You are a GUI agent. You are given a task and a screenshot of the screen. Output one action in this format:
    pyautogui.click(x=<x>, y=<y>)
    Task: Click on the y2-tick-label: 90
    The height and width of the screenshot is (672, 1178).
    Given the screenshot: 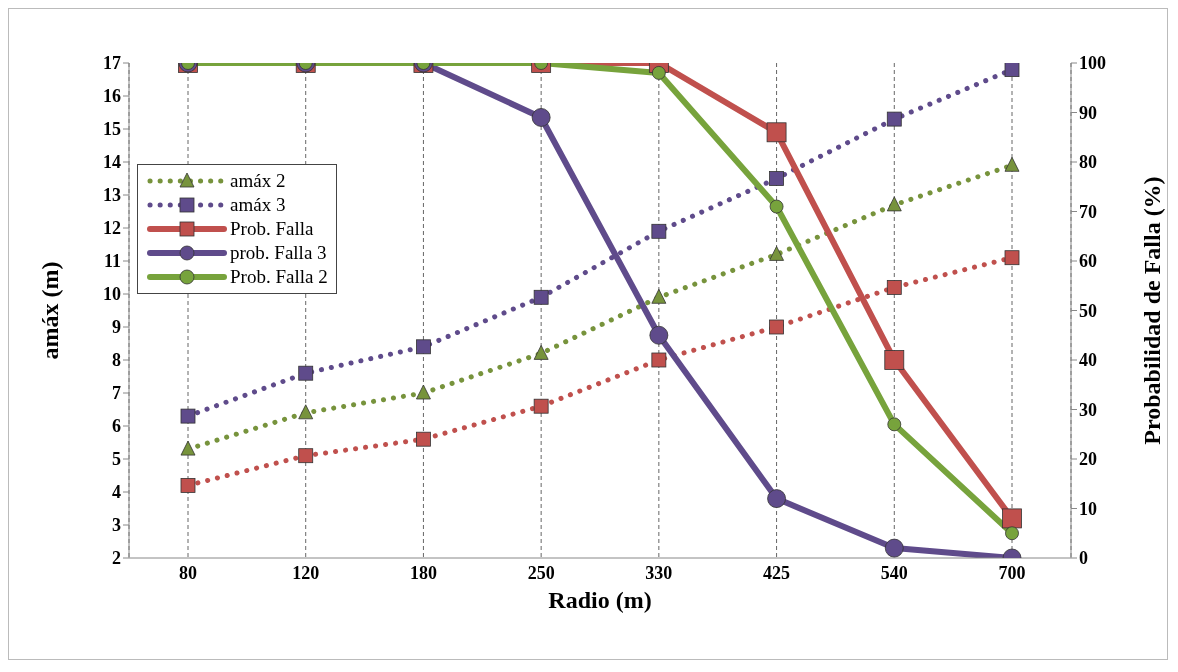 What is the action you would take?
    pyautogui.click(x=1088, y=112)
    